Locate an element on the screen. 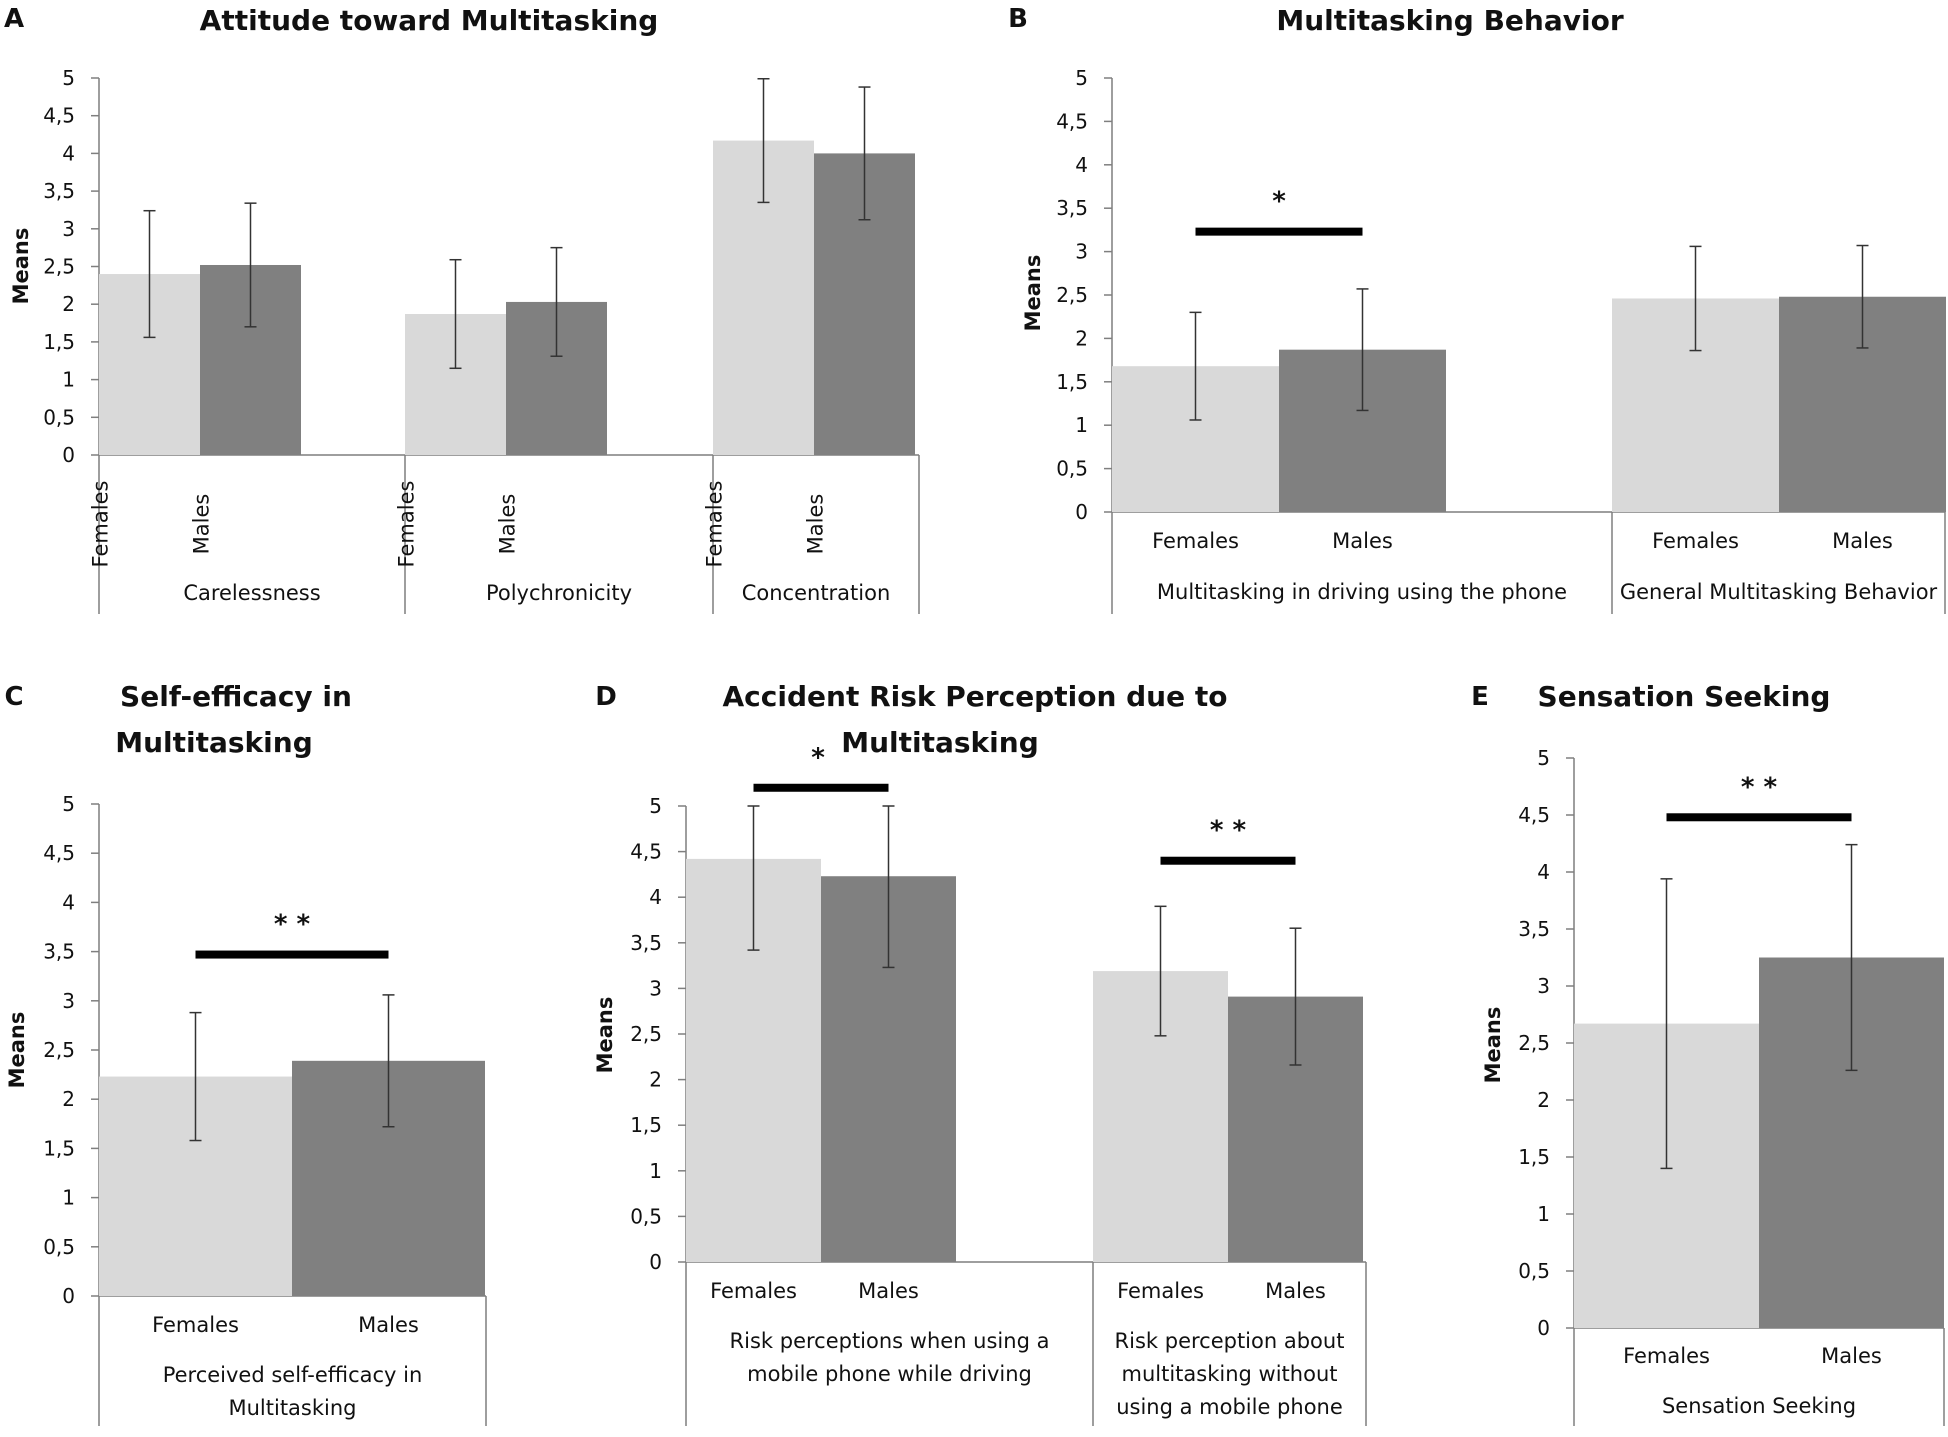  group-label-line: Multitasking is located at coordinates (292, 1408).